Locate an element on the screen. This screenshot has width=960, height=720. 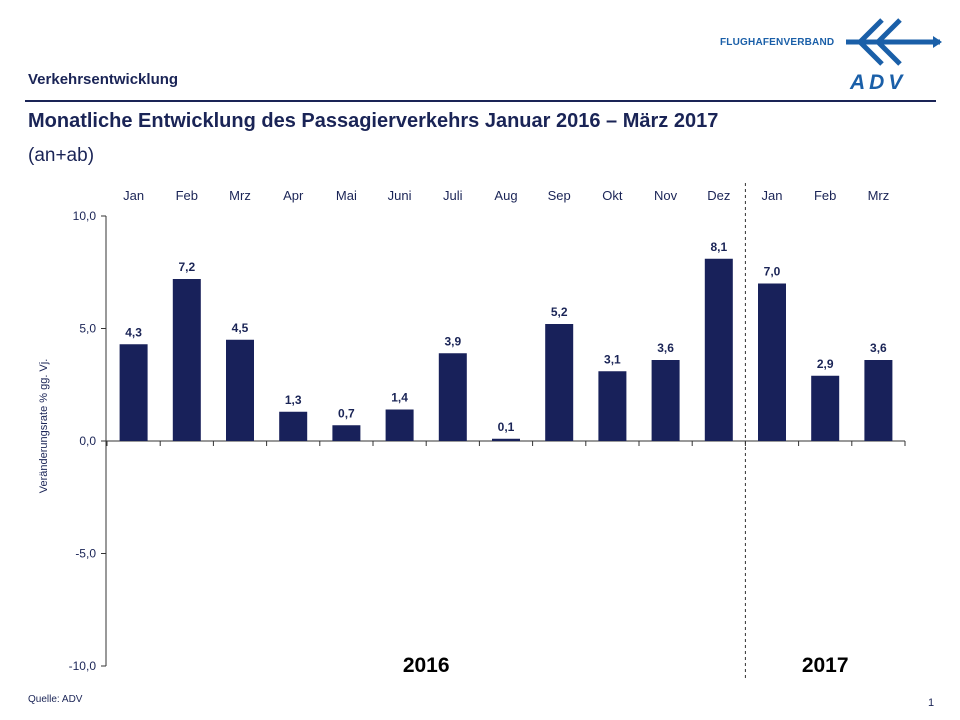
y-tick-label: -10,0 is located at coordinates (83, 666).